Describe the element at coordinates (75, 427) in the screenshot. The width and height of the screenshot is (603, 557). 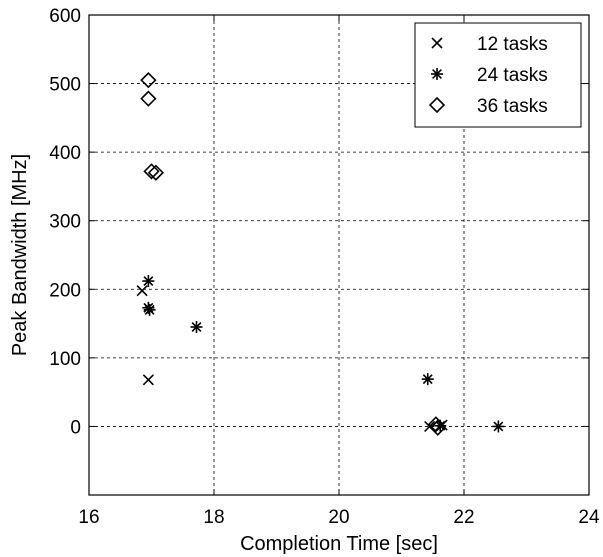
I see `y-tick-label: 0` at that location.